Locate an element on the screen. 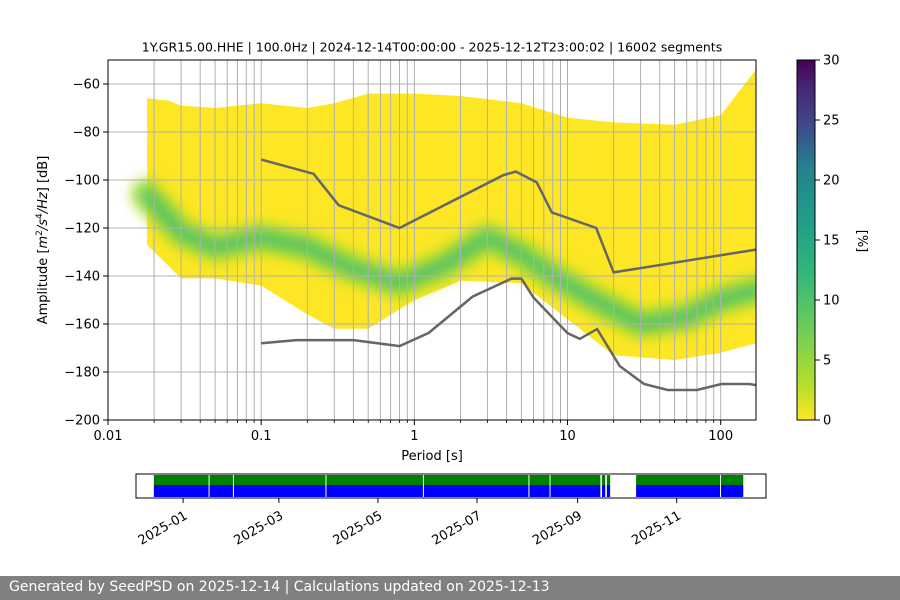 The image size is (900, 600). nhnm-curve is located at coordinates (508, 216).